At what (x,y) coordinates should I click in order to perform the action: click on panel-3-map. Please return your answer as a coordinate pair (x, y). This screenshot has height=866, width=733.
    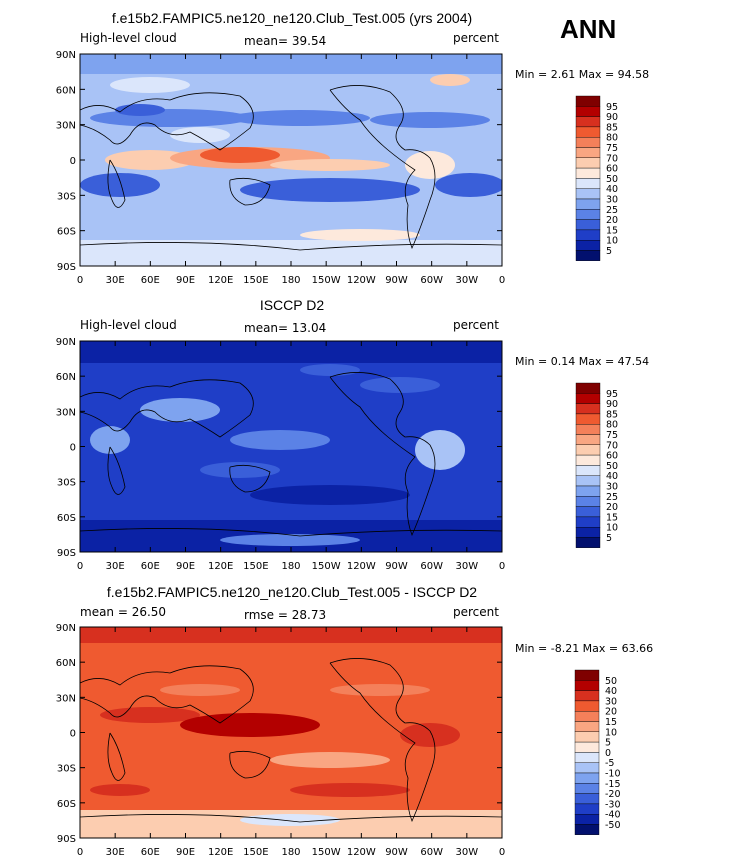
    Looking at the image, I should click on (291, 732).